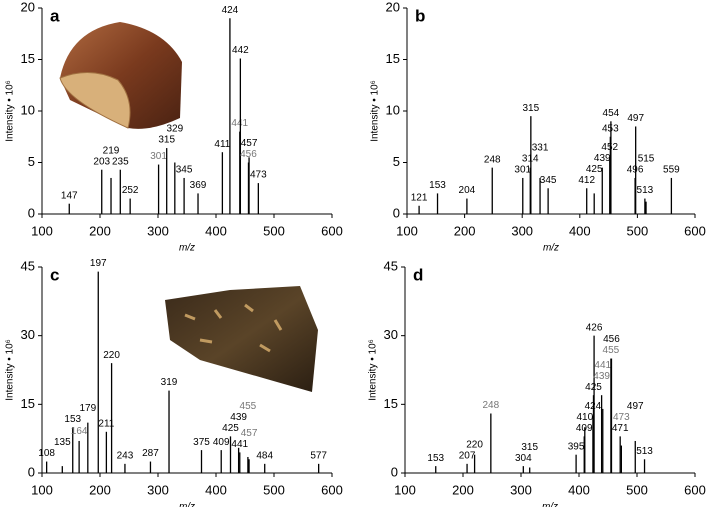 The width and height of the screenshot is (708, 507). I want to click on peak-label: 471, so click(620, 428).